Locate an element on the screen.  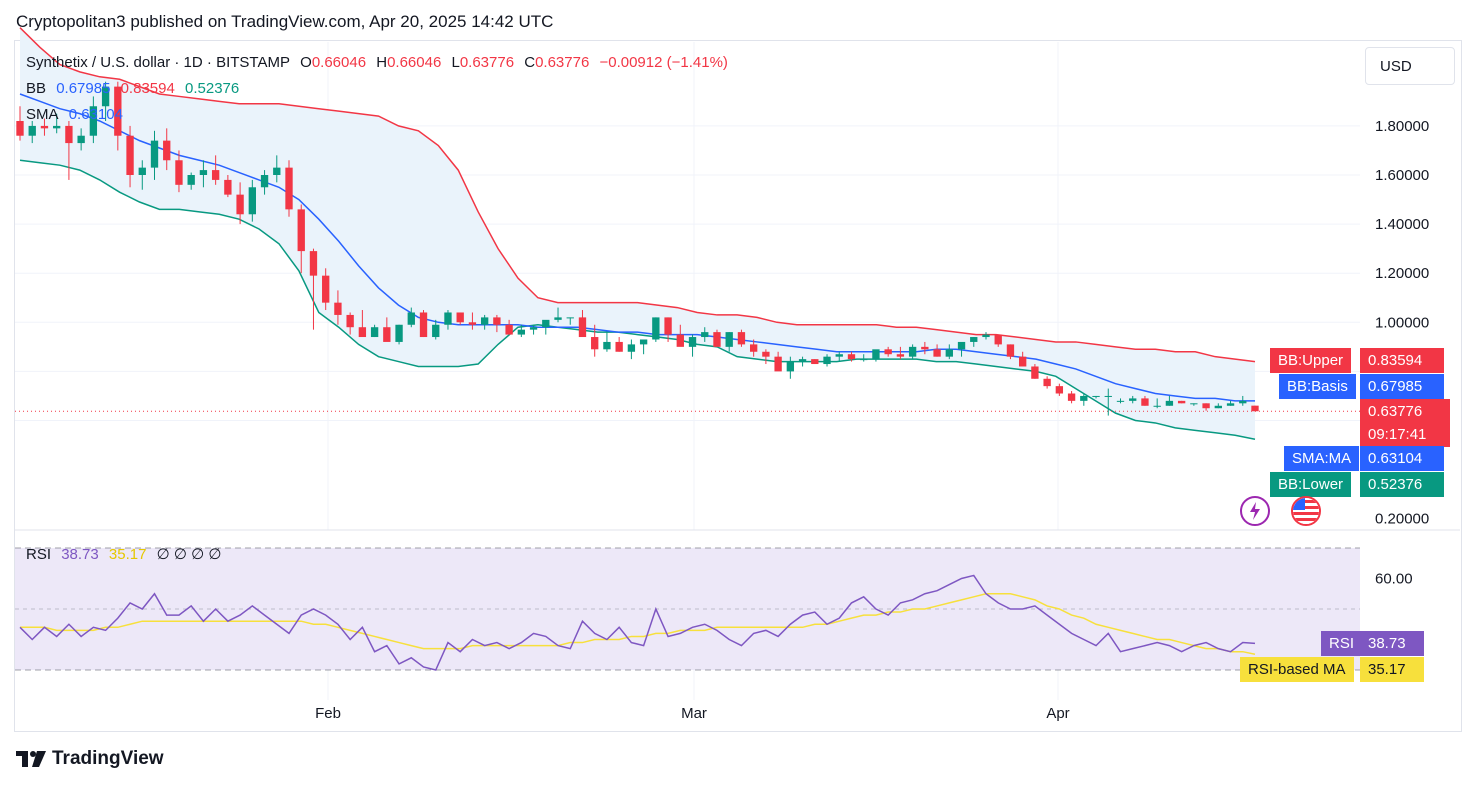
symbol-name: Synthetix / U.S. dollar · 1D · BITSTAMP is located at coordinates (158, 62).